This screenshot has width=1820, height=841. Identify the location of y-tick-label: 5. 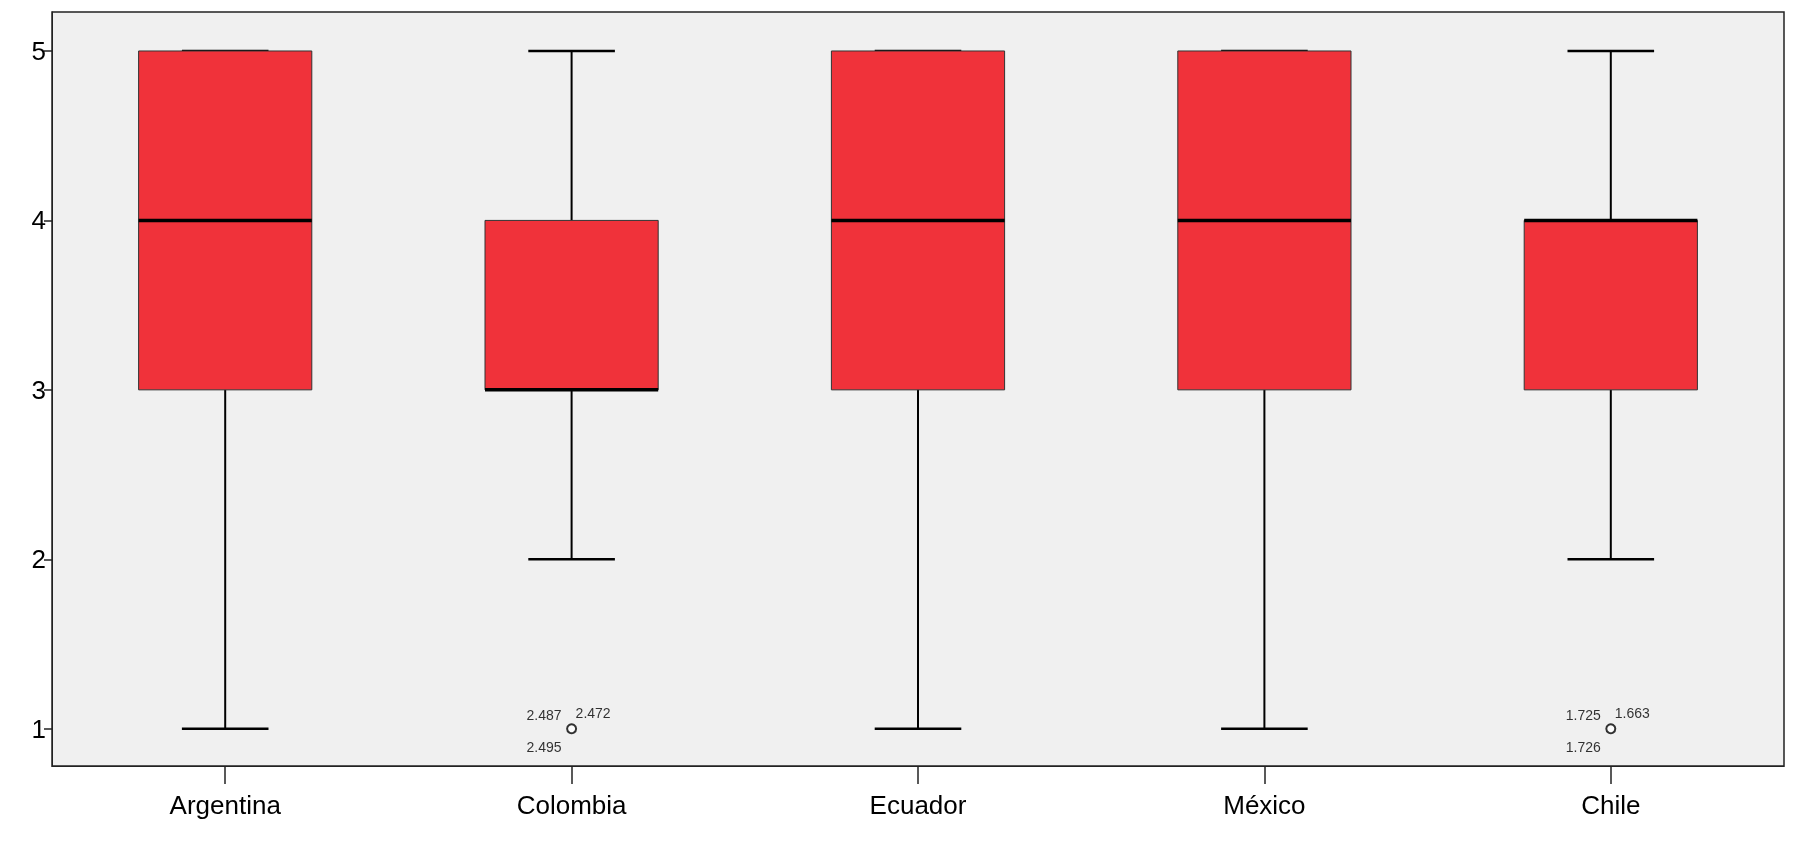
(38, 50).